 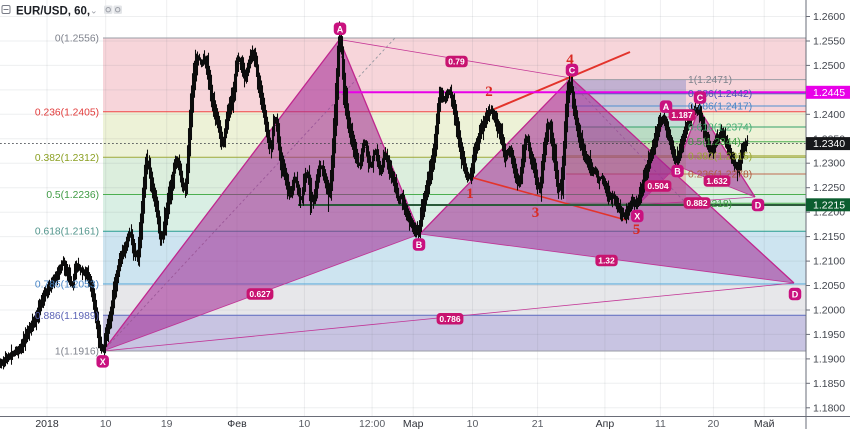 I want to click on svg-text: 1(1.2471), so click(x=710, y=80).